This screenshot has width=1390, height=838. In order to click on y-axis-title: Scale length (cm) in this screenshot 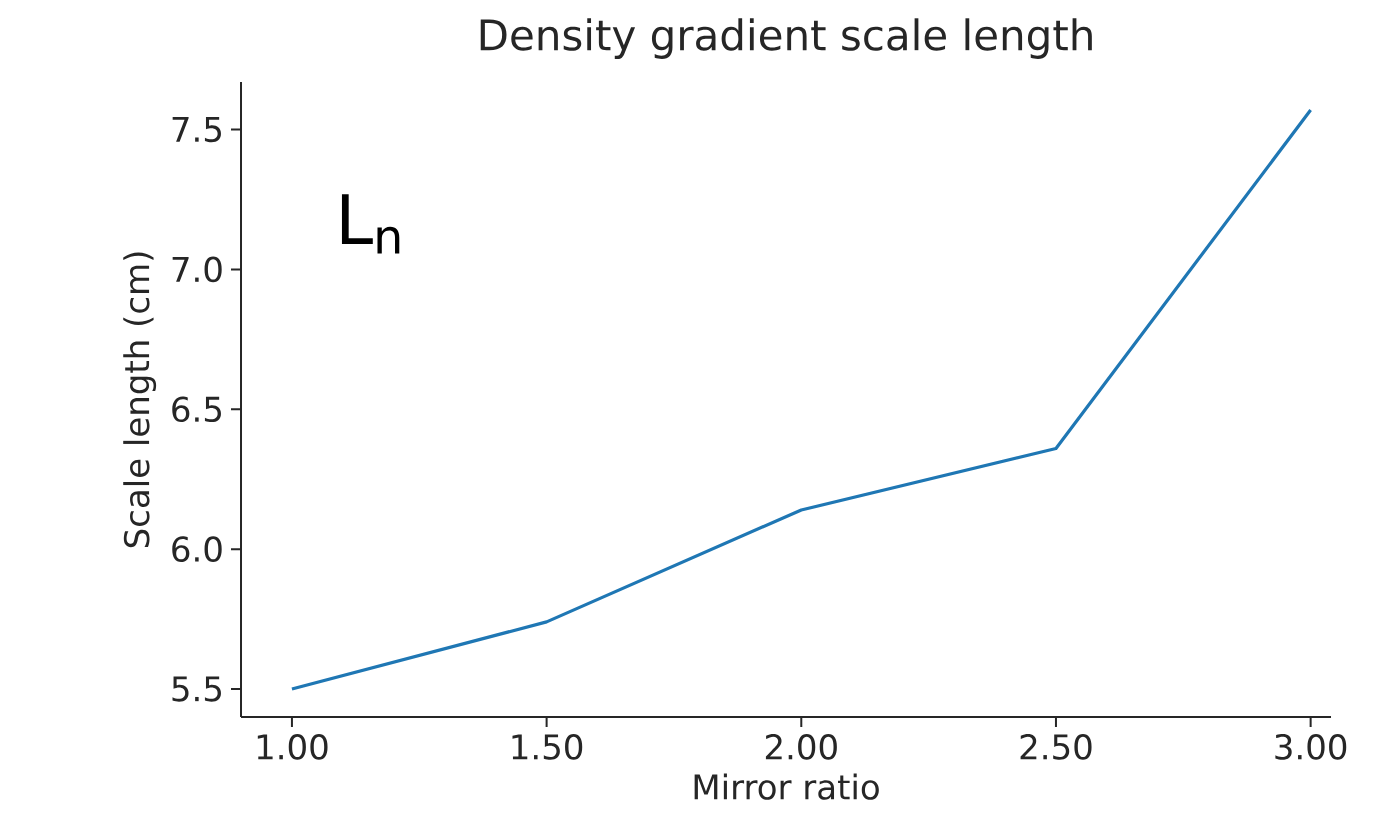, I will do `click(140, 400)`.